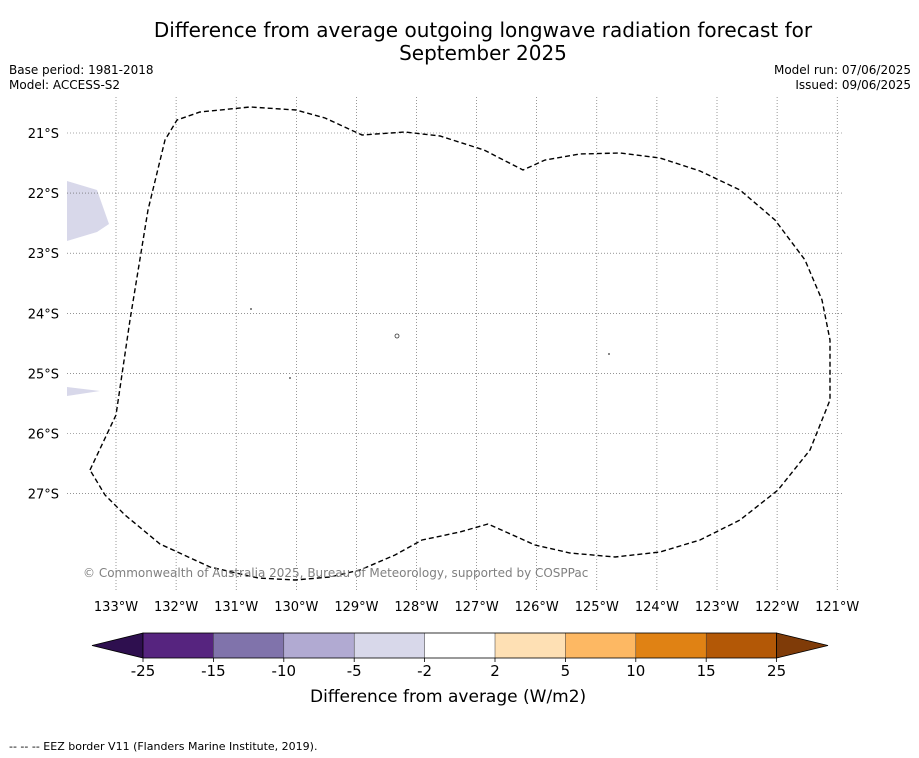  Describe the element at coordinates (213, 671) in the screenshot. I see `colorbar-tick-label: -15` at that location.